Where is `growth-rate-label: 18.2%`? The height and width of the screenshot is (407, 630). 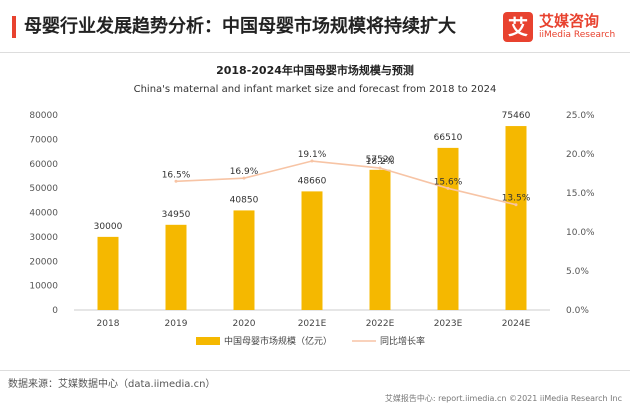 growth-rate-label: 18.2% is located at coordinates (380, 162).